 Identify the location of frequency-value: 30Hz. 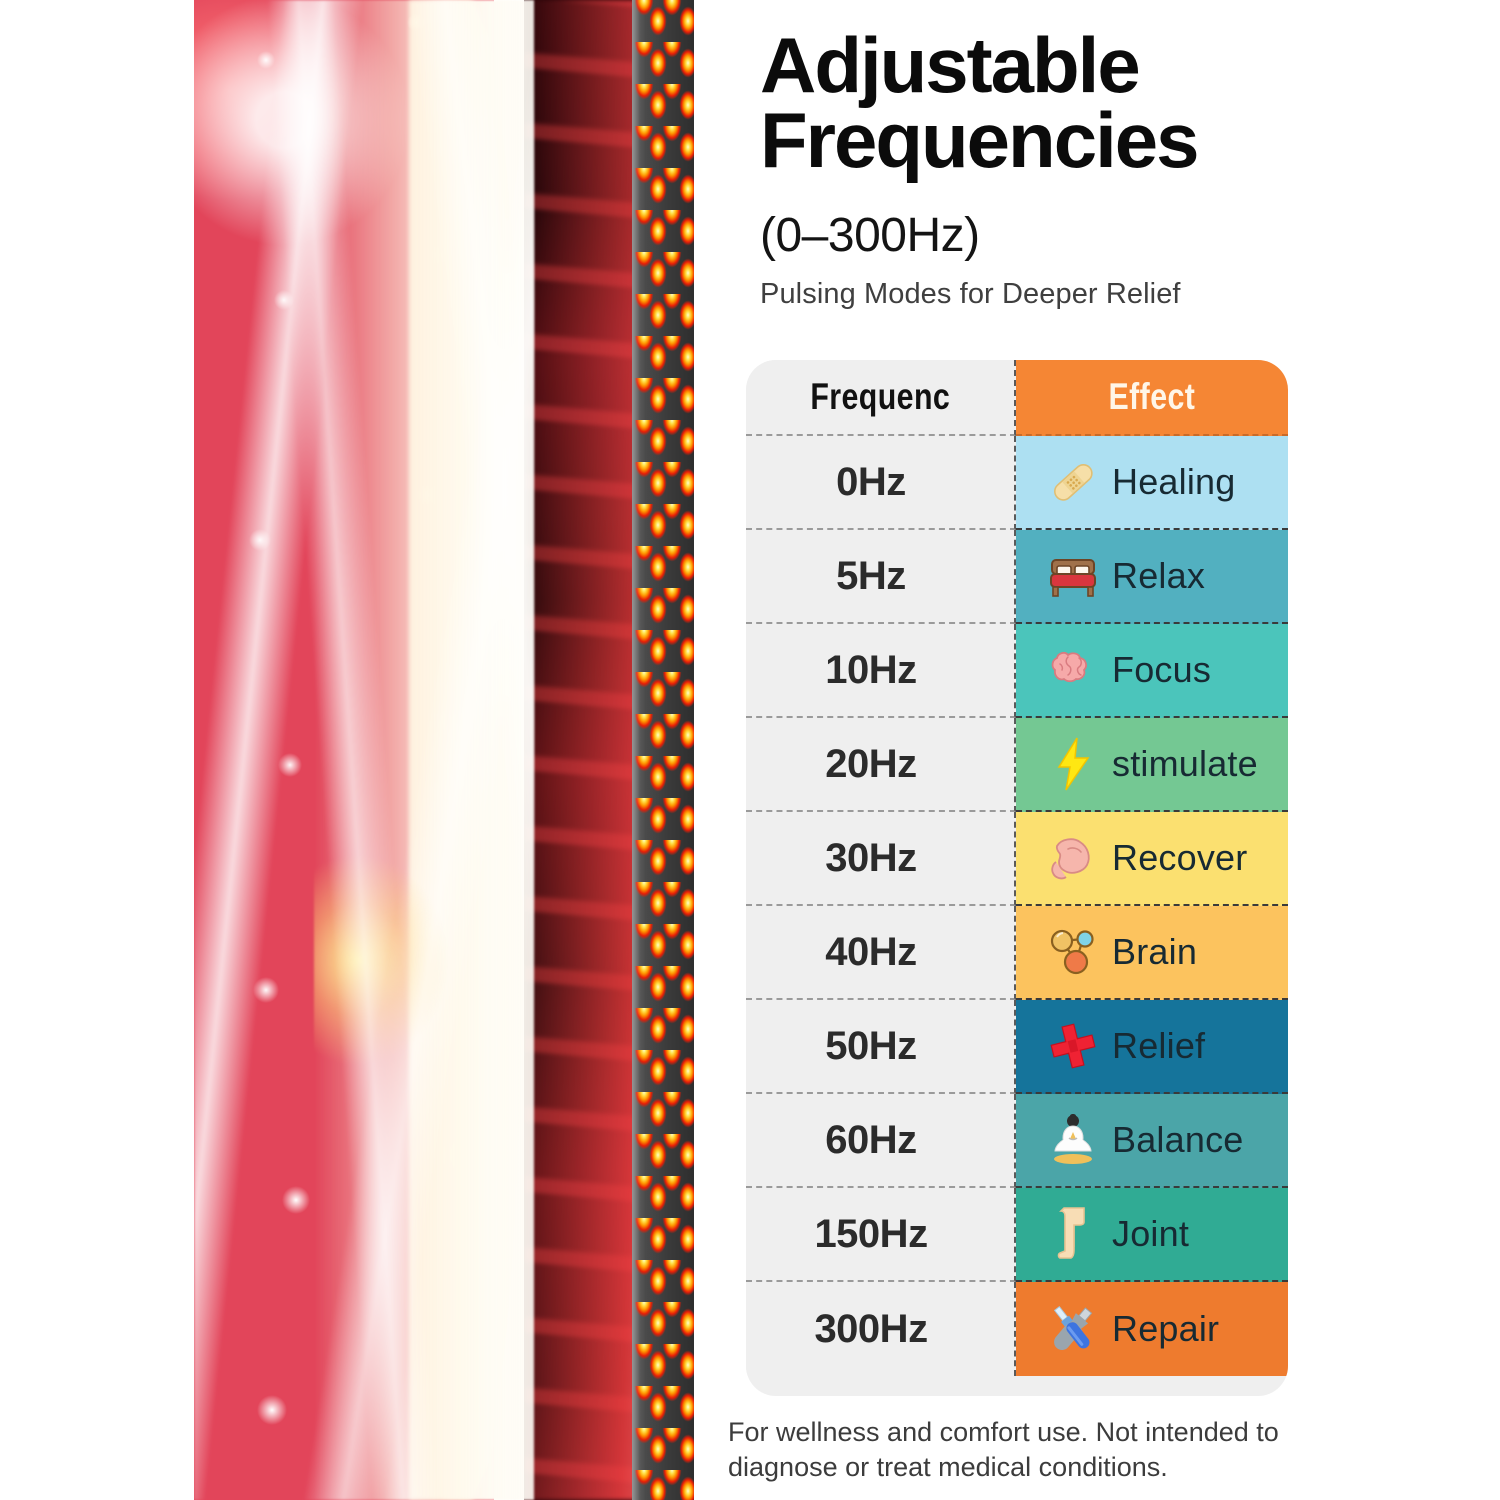
(871, 857).